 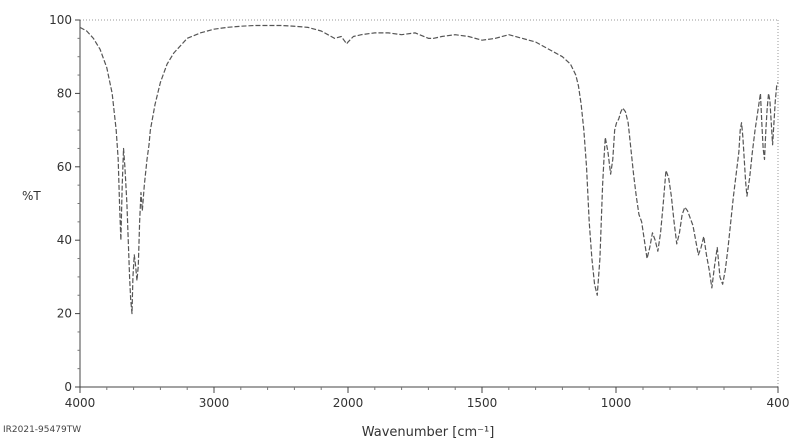 What do you see at coordinates (482, 403) in the screenshot?
I see `x-tick-label: 1500` at bounding box center [482, 403].